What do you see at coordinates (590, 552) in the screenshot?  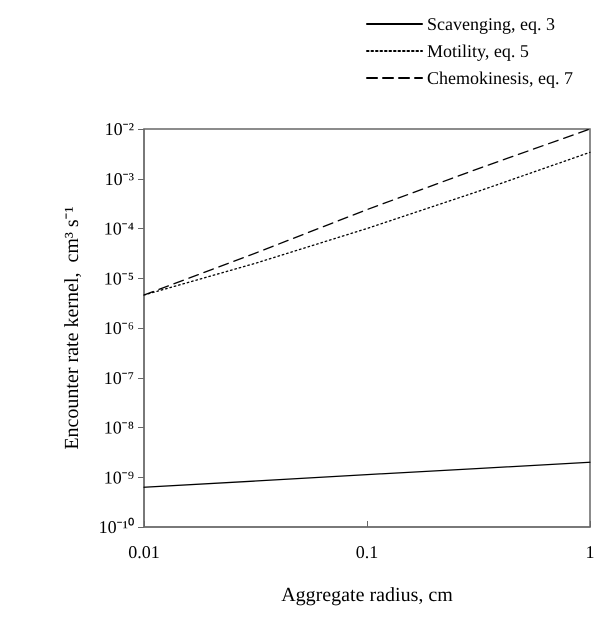 I see `x-tick-label: 1` at bounding box center [590, 552].